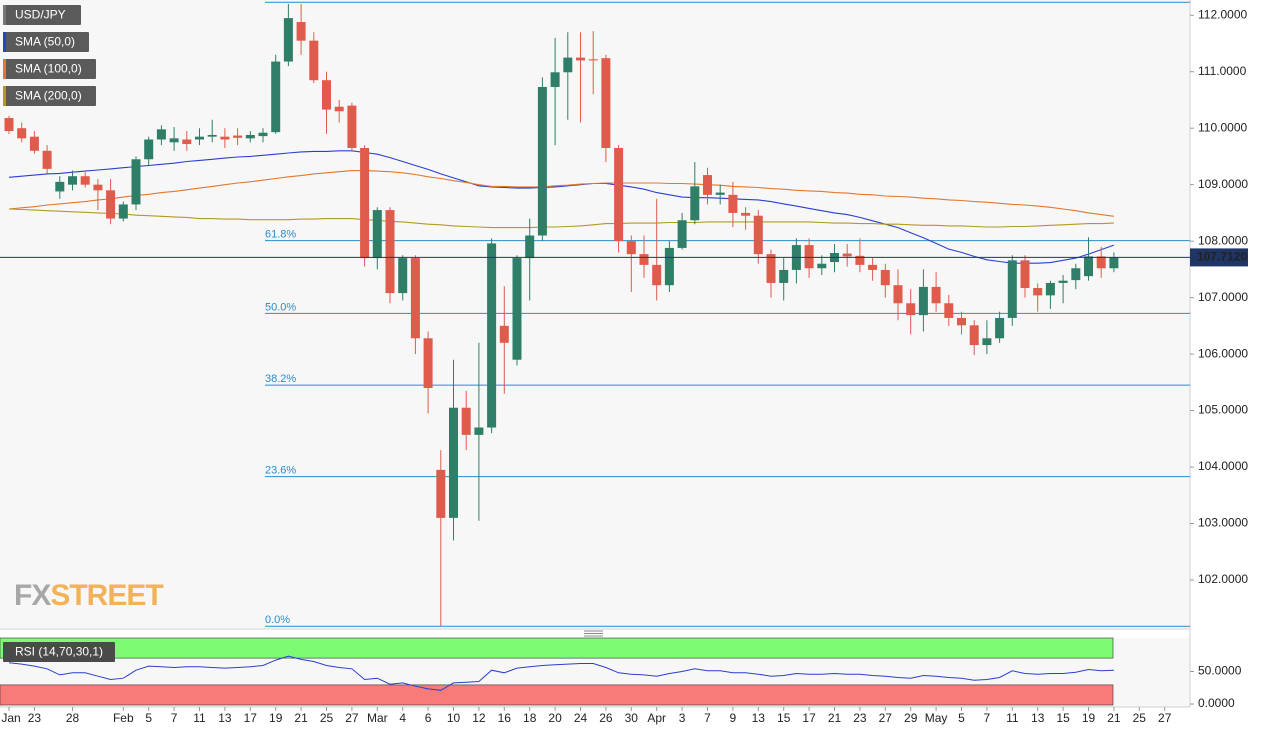 Image resolution: width=1266 pixels, height=732 pixels. I want to click on x-tick-label: 24, so click(581, 718).